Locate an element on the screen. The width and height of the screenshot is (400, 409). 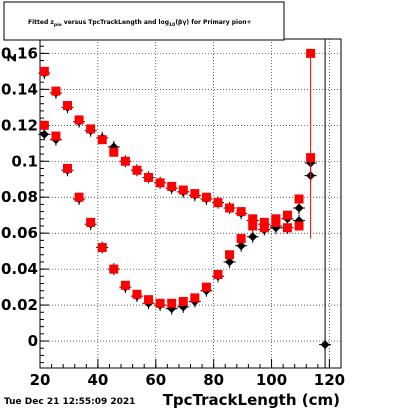
y-axis-ticks: 0 0.02 0.04 0.06 0.08 0.1 0.12 0.14 0.16 is located at coordinates (25, 204).